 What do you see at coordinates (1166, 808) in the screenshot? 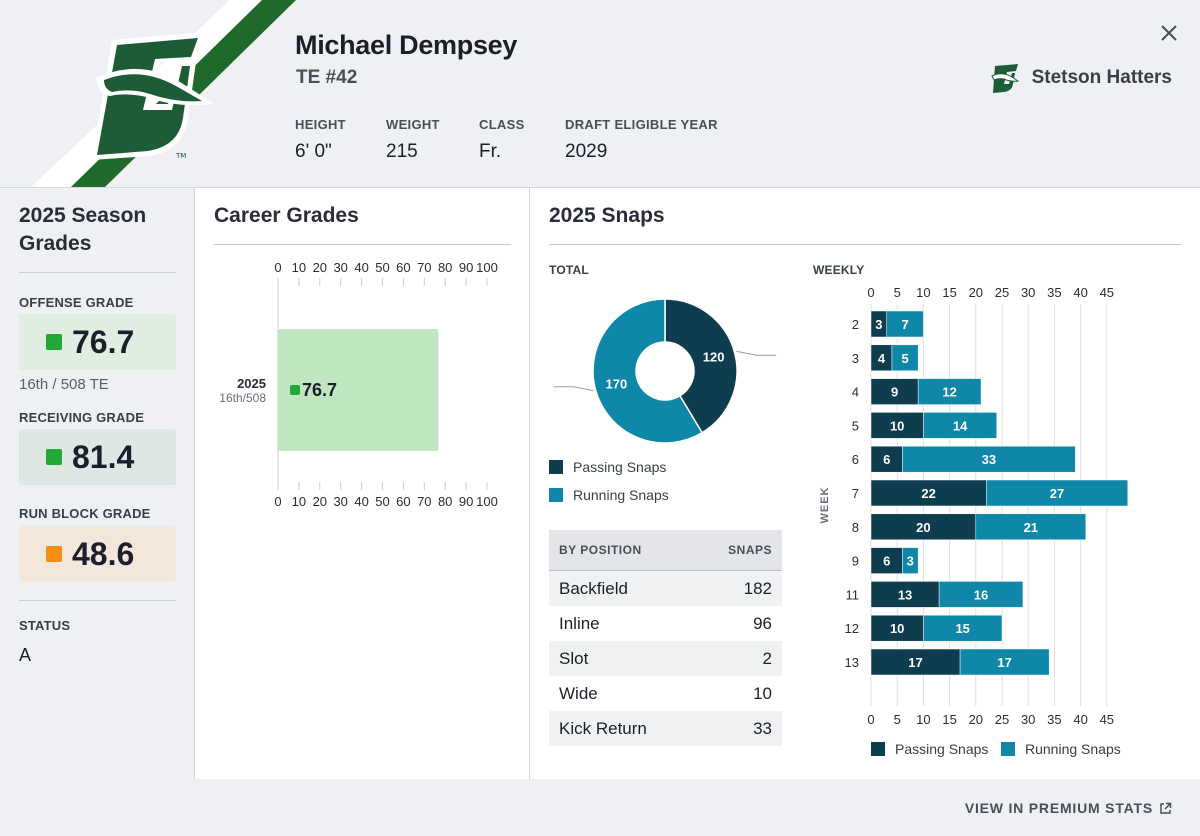
I see `external-link-icon` at bounding box center [1166, 808].